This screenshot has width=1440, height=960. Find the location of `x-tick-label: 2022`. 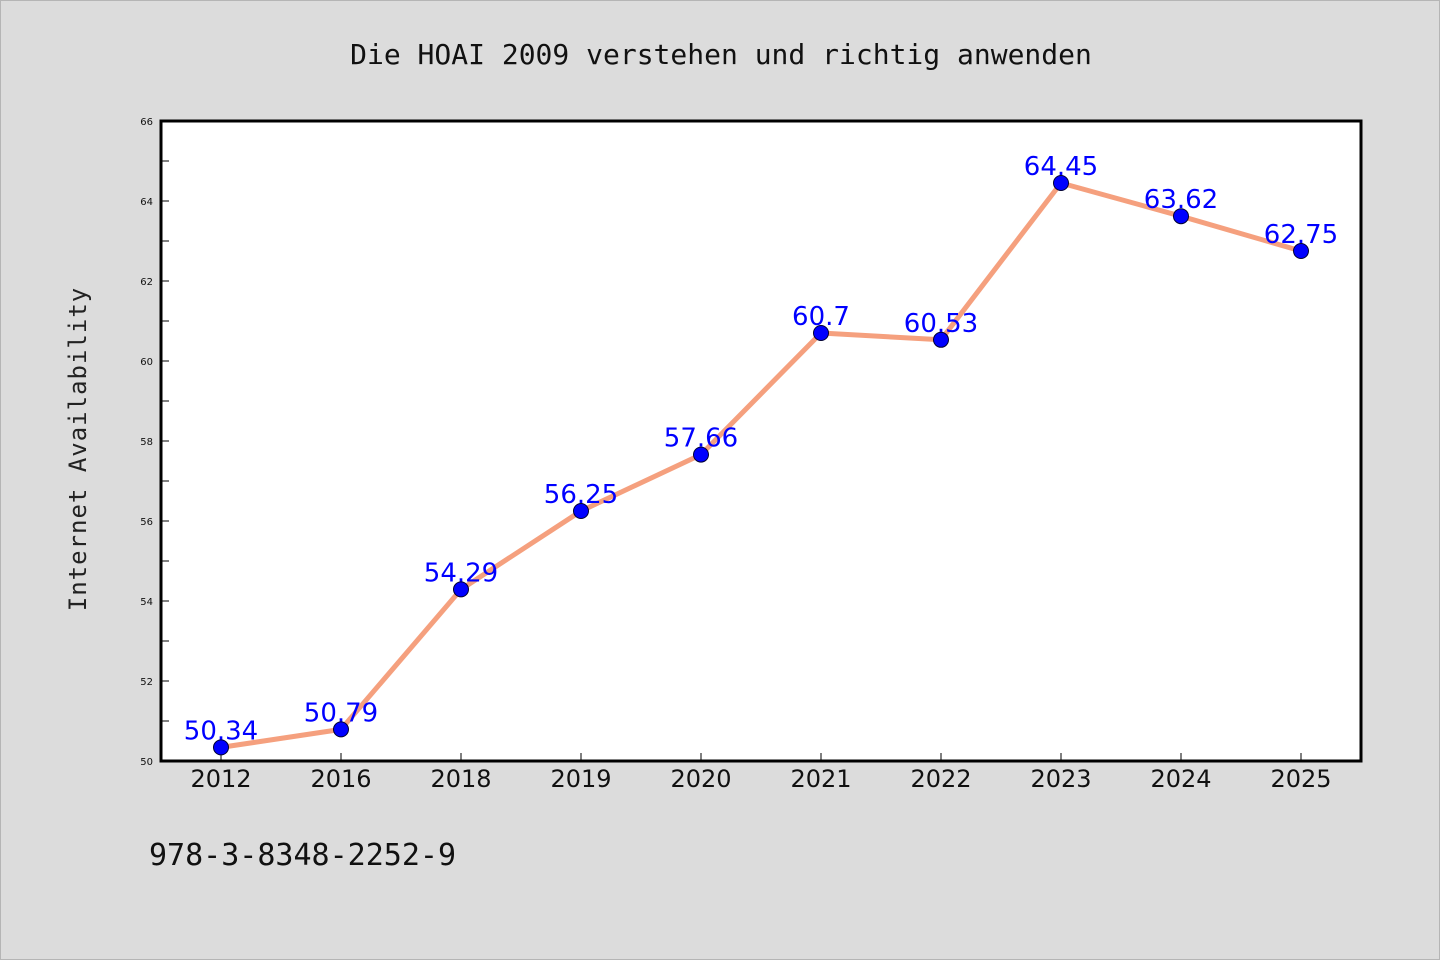

x-tick-label: 2022 is located at coordinates (940, 779).